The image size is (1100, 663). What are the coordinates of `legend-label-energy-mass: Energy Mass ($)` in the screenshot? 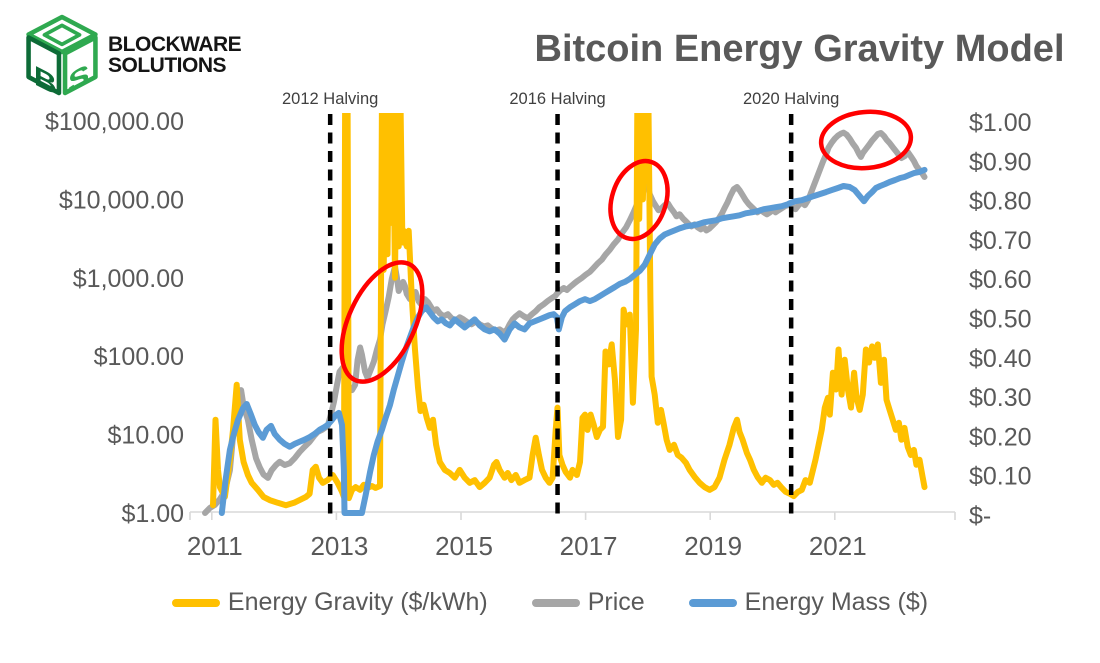 It's located at (836, 602).